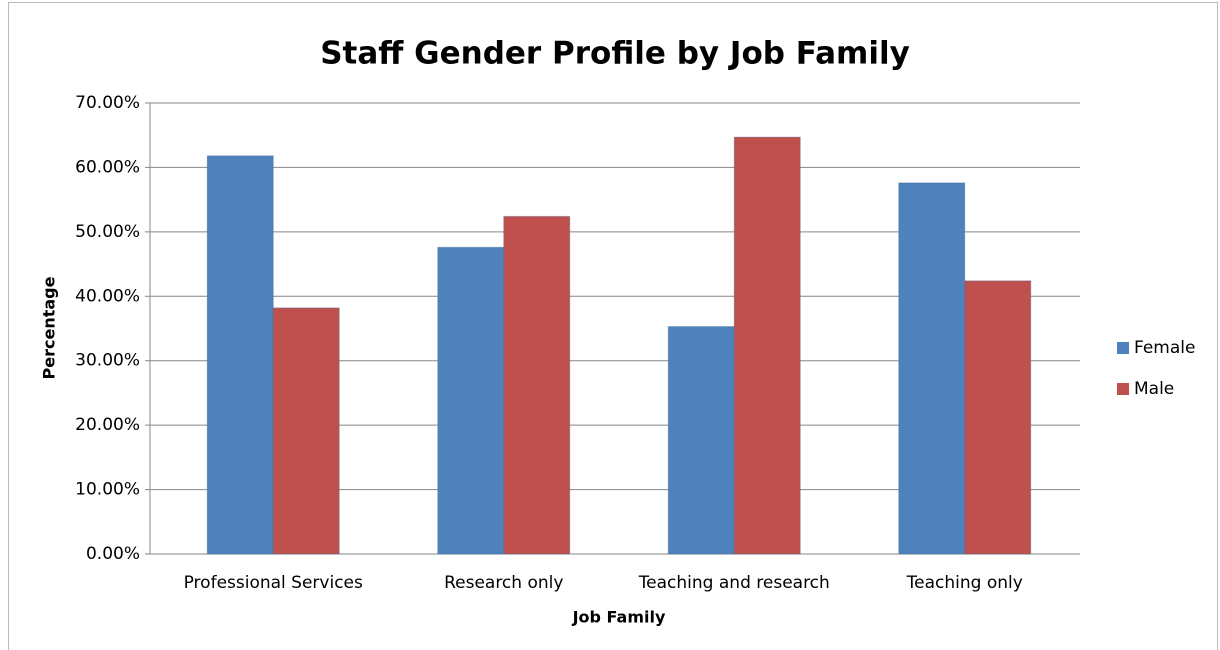 This screenshot has width=1220, height=650. Describe the element at coordinates (107, 103) in the screenshot. I see `y-tick-label: 70.00%` at that location.